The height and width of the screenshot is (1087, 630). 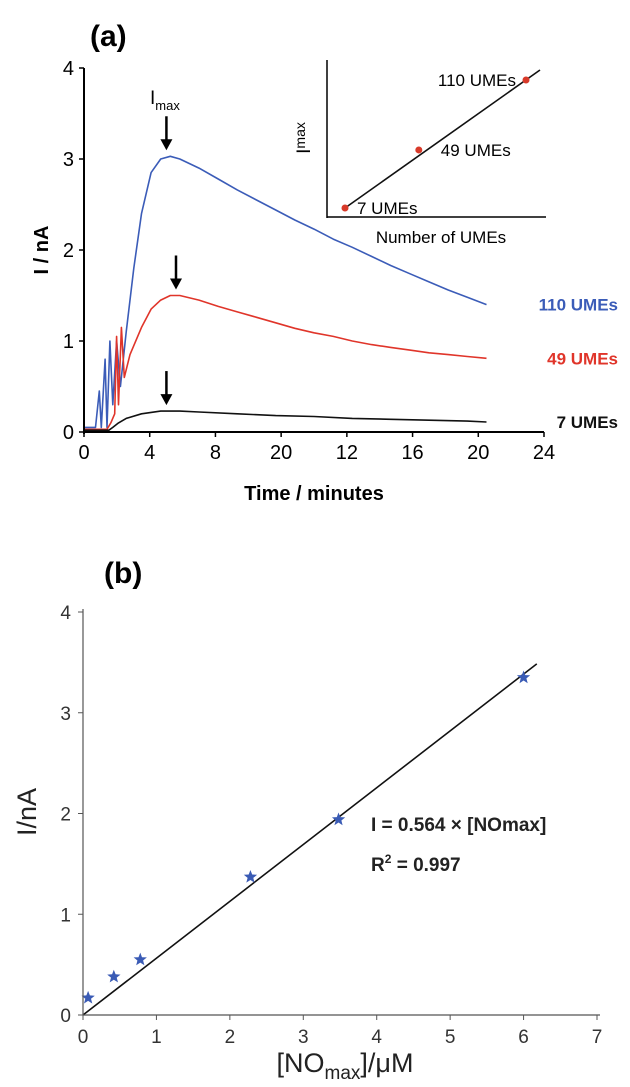 What do you see at coordinates (27, 812) in the screenshot?
I see `panel-b-y-axis-title: I/nA` at bounding box center [27, 812].